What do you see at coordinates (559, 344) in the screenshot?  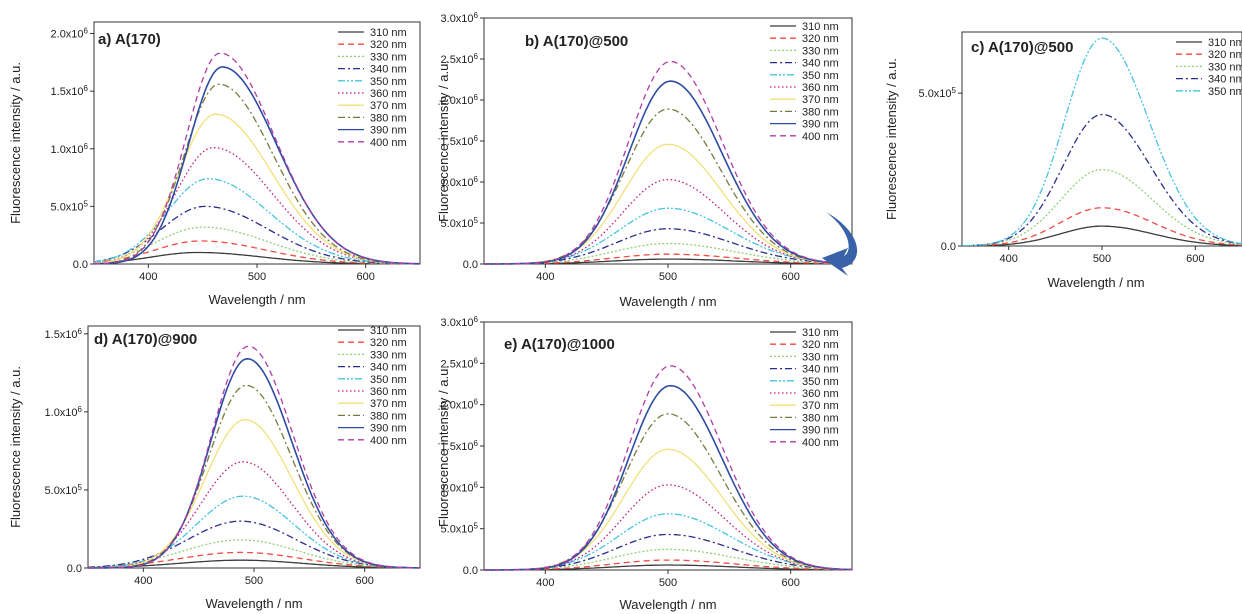 I see `panel-title: e) A(170)@1000` at bounding box center [559, 344].